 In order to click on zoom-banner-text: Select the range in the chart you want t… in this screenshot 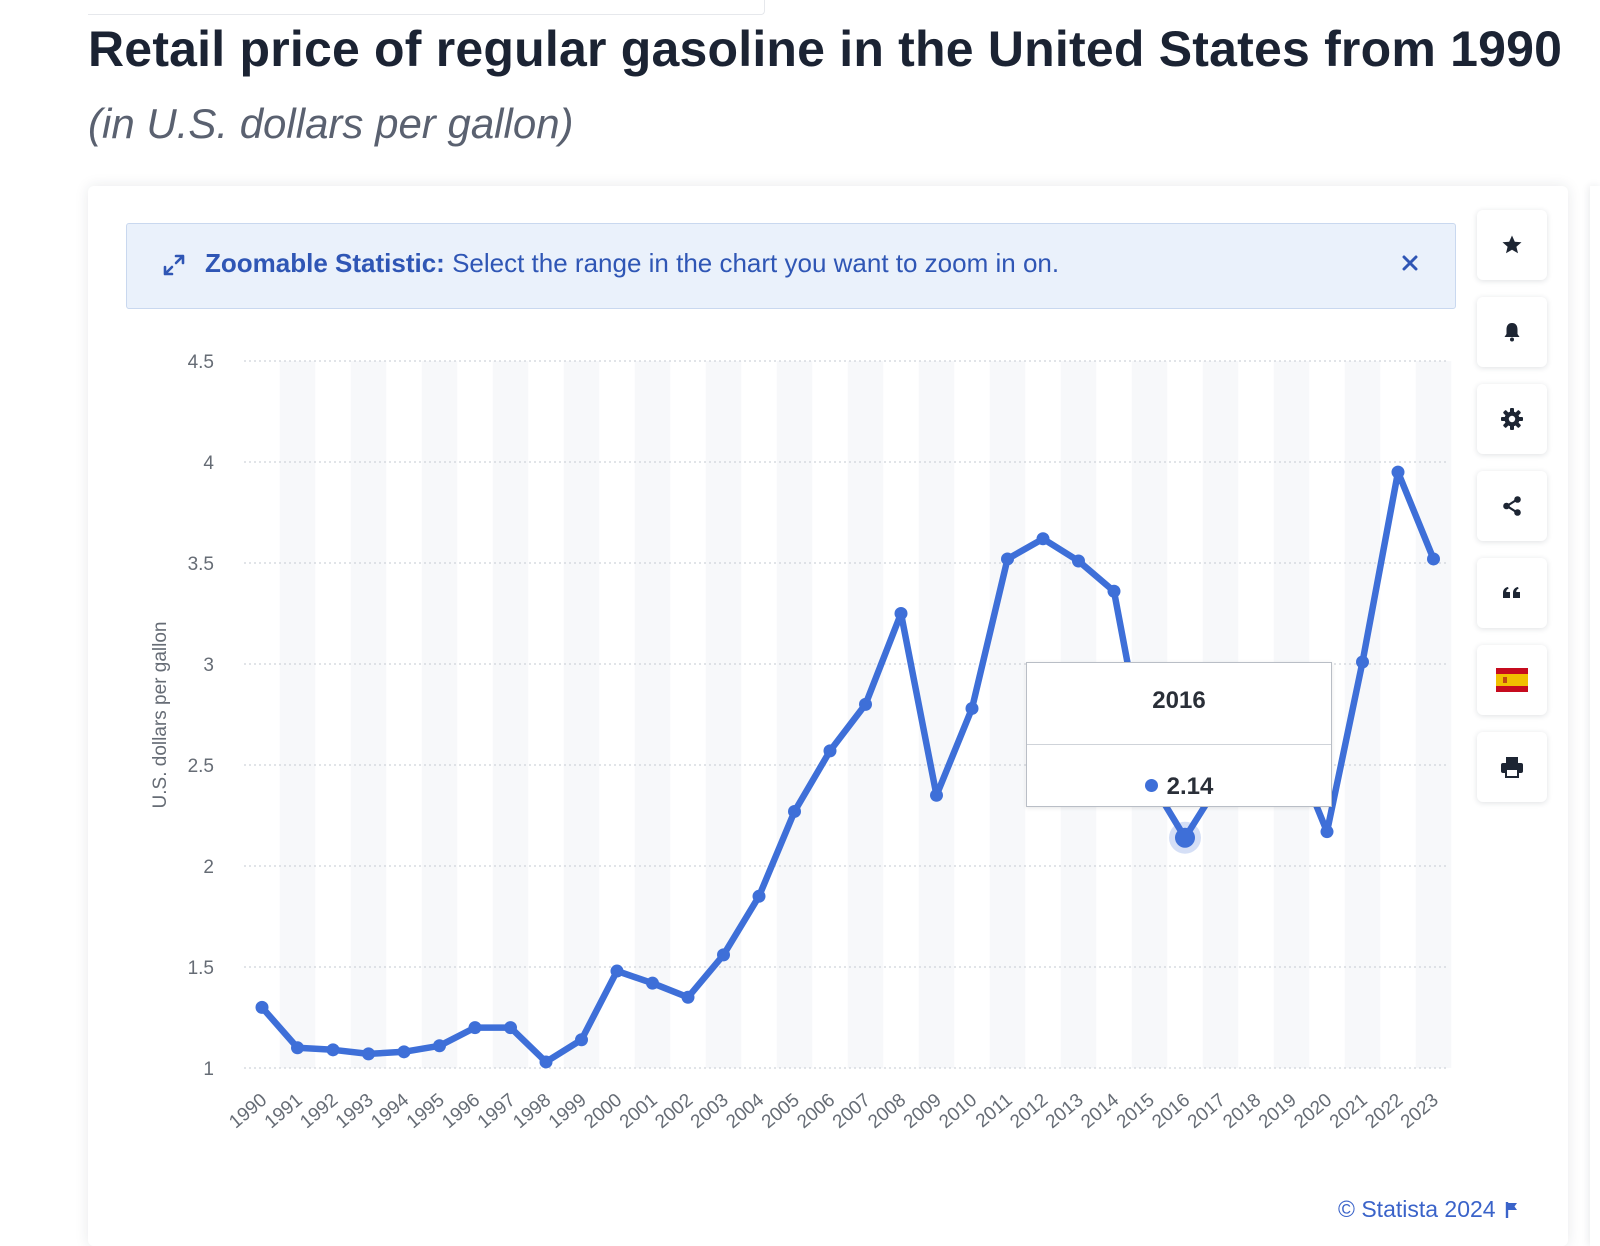, I will do `click(756, 263)`.